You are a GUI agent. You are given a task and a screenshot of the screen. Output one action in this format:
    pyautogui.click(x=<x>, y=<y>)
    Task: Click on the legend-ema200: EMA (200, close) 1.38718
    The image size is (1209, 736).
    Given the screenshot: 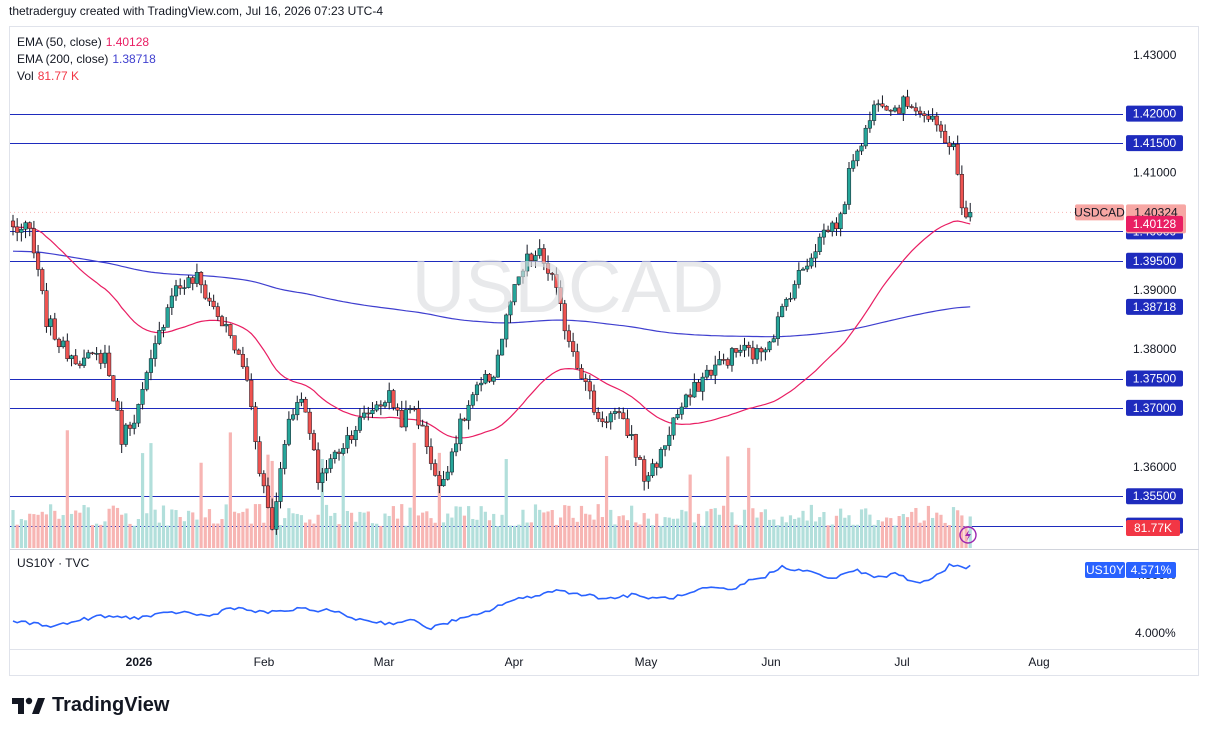 What is the action you would take?
    pyautogui.click(x=86, y=59)
    